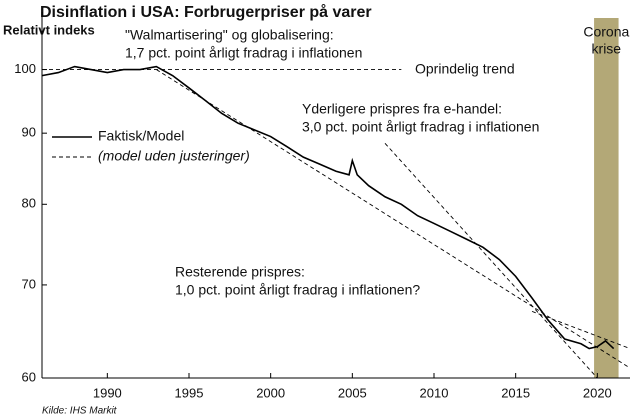  What do you see at coordinates (606, 198) in the screenshot?
I see `corona-shade` at bounding box center [606, 198].